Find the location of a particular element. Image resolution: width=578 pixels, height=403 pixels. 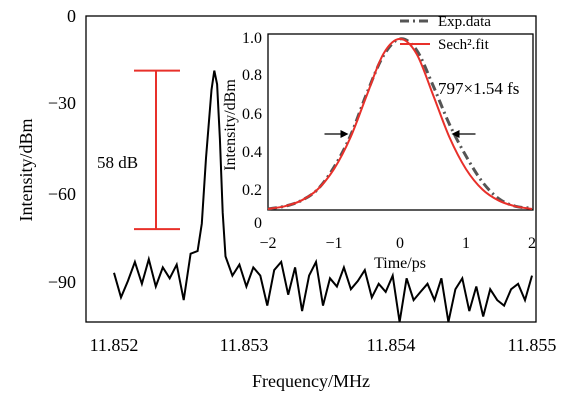

inset-ytick-0: 0 is located at coordinates (258, 223).